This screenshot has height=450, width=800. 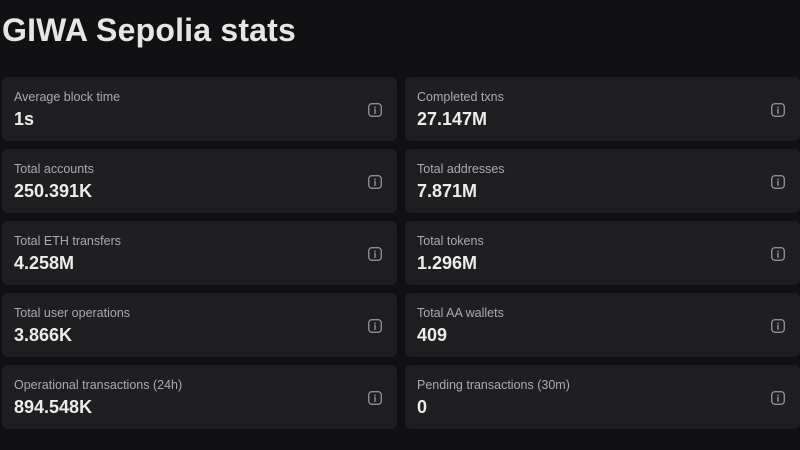 What do you see at coordinates (53, 191) in the screenshot?
I see `stat-value: 250.391K` at bounding box center [53, 191].